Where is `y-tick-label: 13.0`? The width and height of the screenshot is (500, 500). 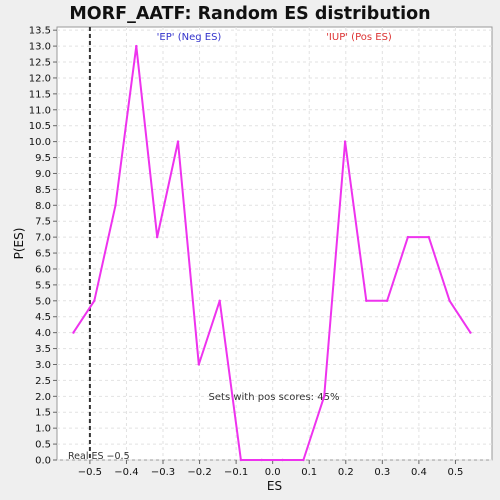
y-tick-label: 13.0 is located at coordinates (40, 47).